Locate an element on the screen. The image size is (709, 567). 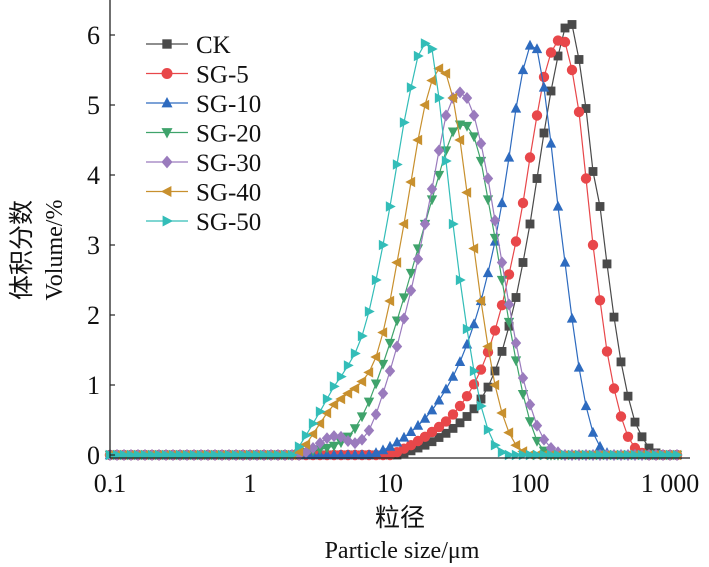
legend-label: CK is located at coordinates (213, 45).